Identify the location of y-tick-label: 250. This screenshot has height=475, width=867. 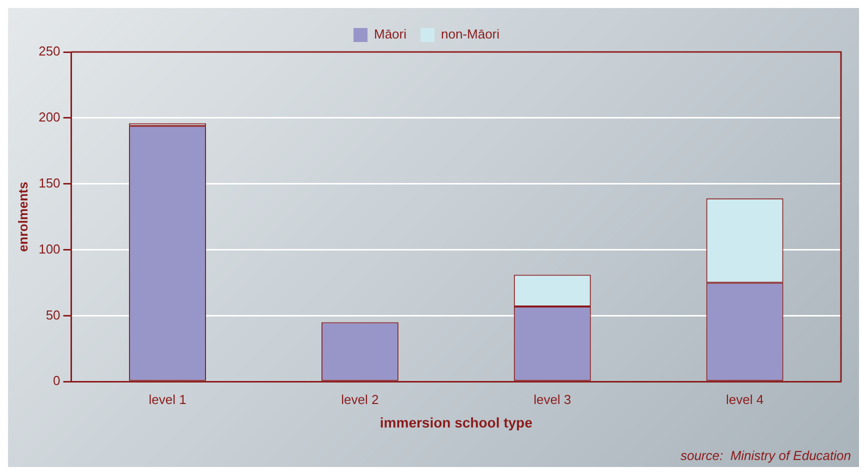
(49, 51).